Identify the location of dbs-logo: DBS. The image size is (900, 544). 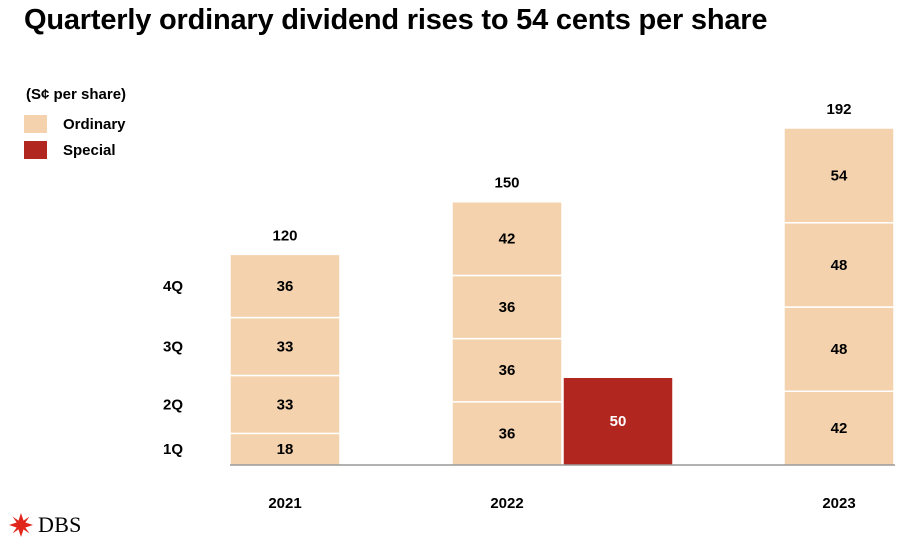
(45, 525).